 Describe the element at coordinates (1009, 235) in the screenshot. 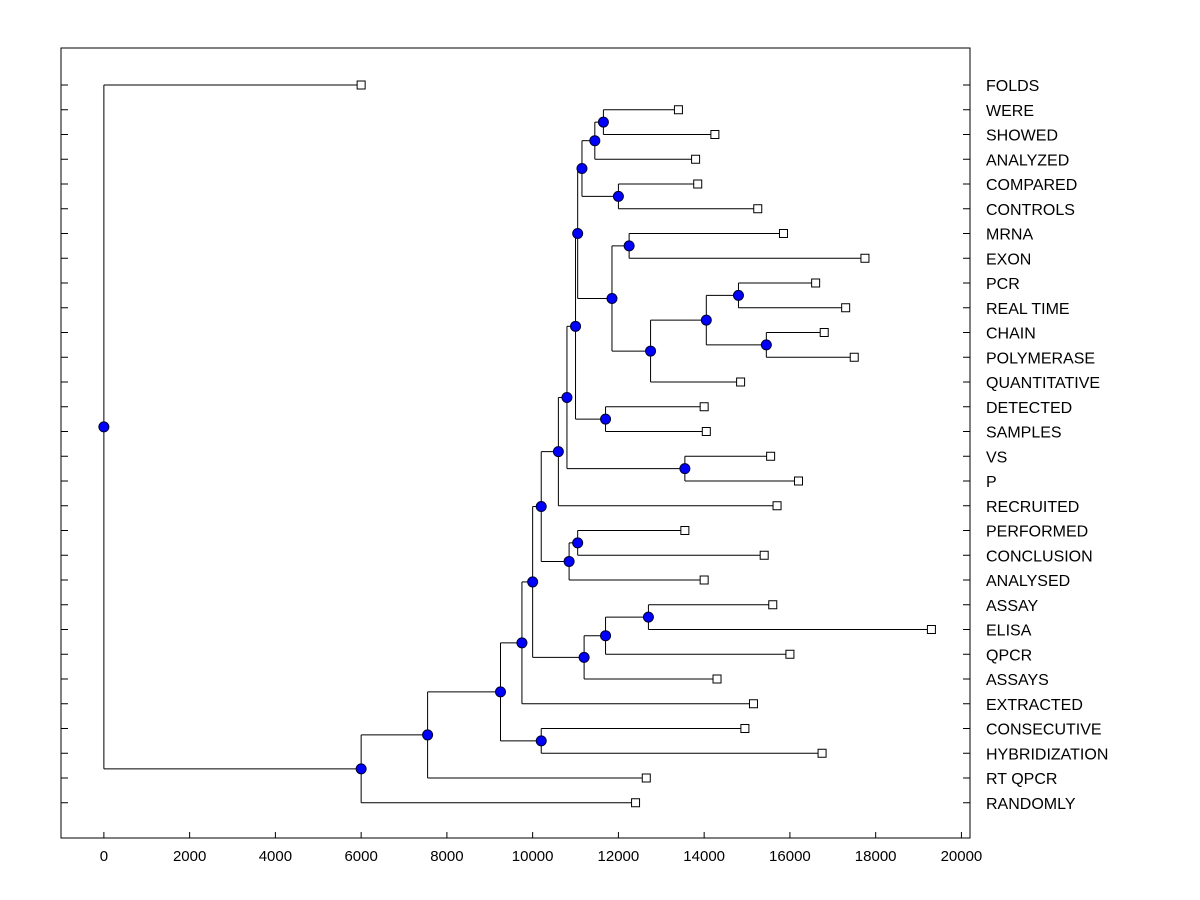

I see `leaf-label-mrna: MRNA` at that location.